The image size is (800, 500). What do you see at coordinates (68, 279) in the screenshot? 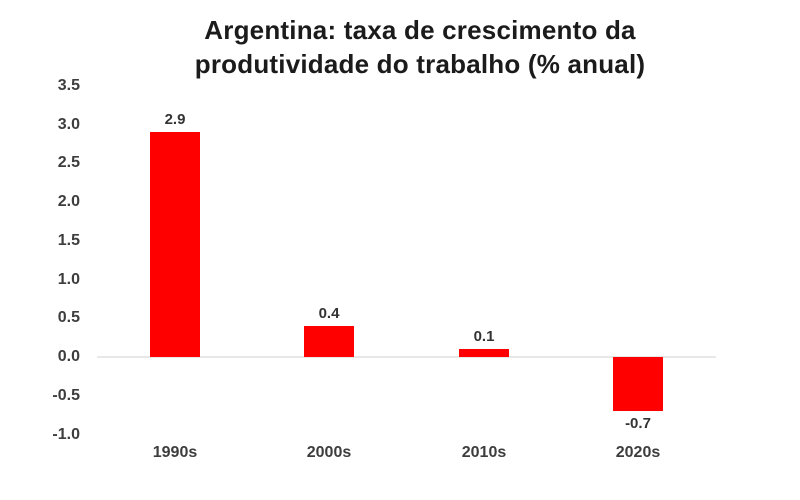
I see `y-tick-label: 1.0` at bounding box center [68, 279].